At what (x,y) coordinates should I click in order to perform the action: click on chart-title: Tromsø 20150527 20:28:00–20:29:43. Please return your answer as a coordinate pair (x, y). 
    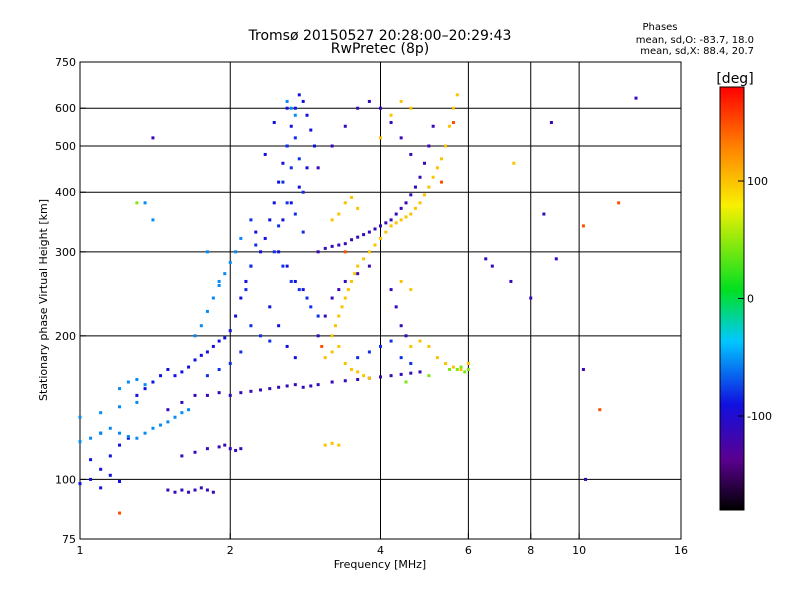
    Looking at the image, I should click on (380, 36).